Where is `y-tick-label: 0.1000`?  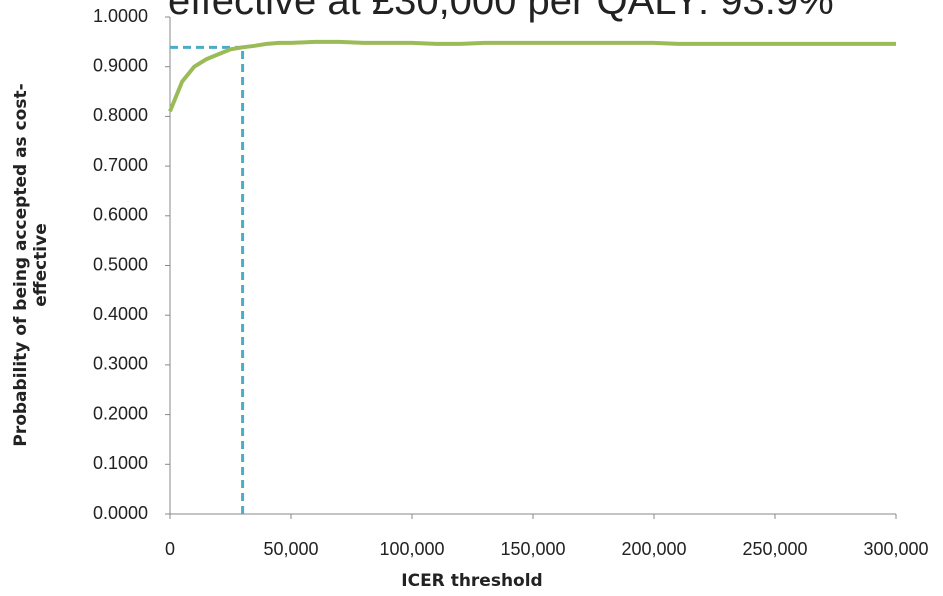 y-tick-label: 0.1000 is located at coordinates (120, 463).